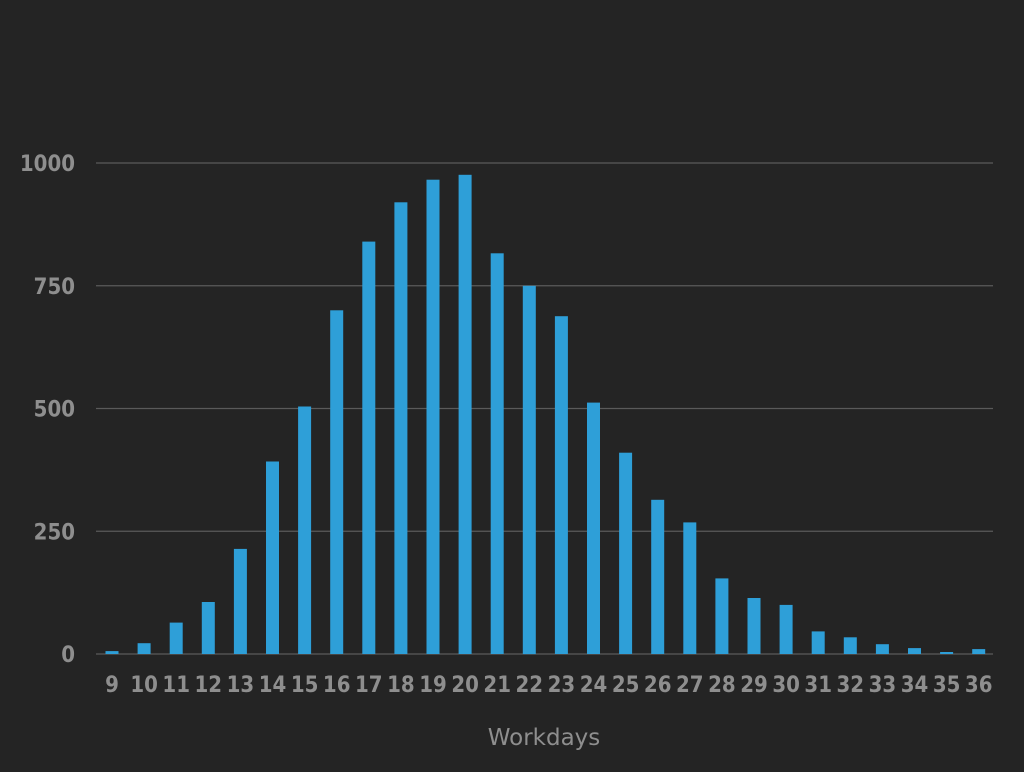 The width and height of the screenshot is (1024, 772). What do you see at coordinates (530, 685) in the screenshot?
I see `x-tick-label: 22` at bounding box center [530, 685].